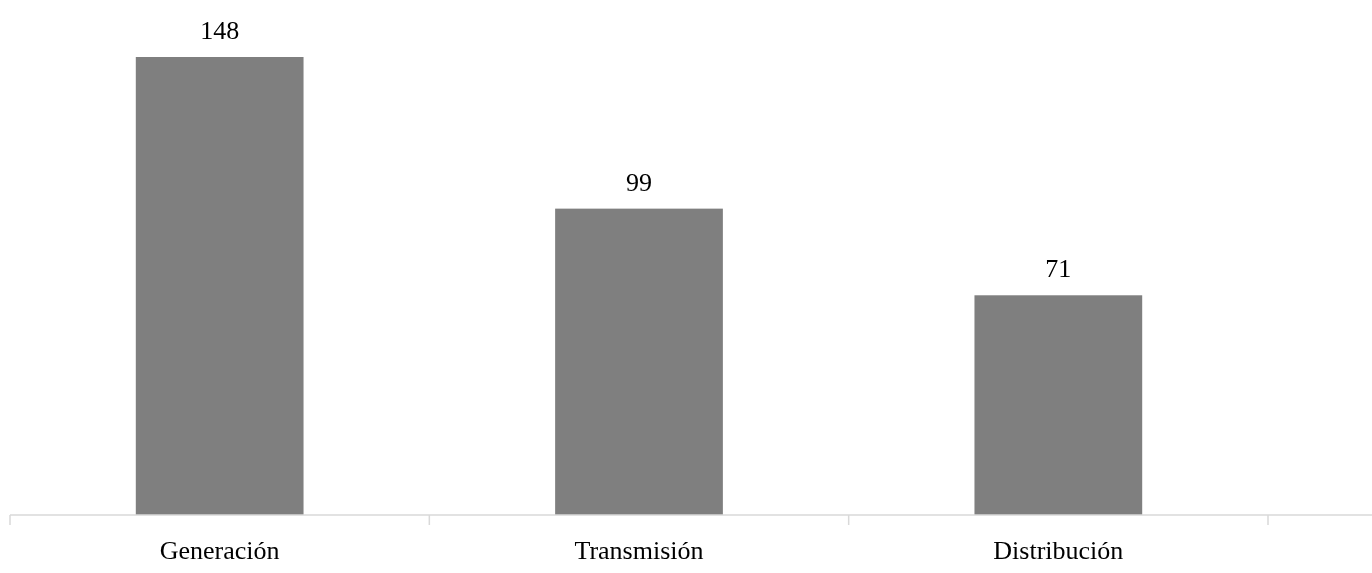 This screenshot has width=1372, height=573. I want to click on data-label: 148, so click(220, 30).